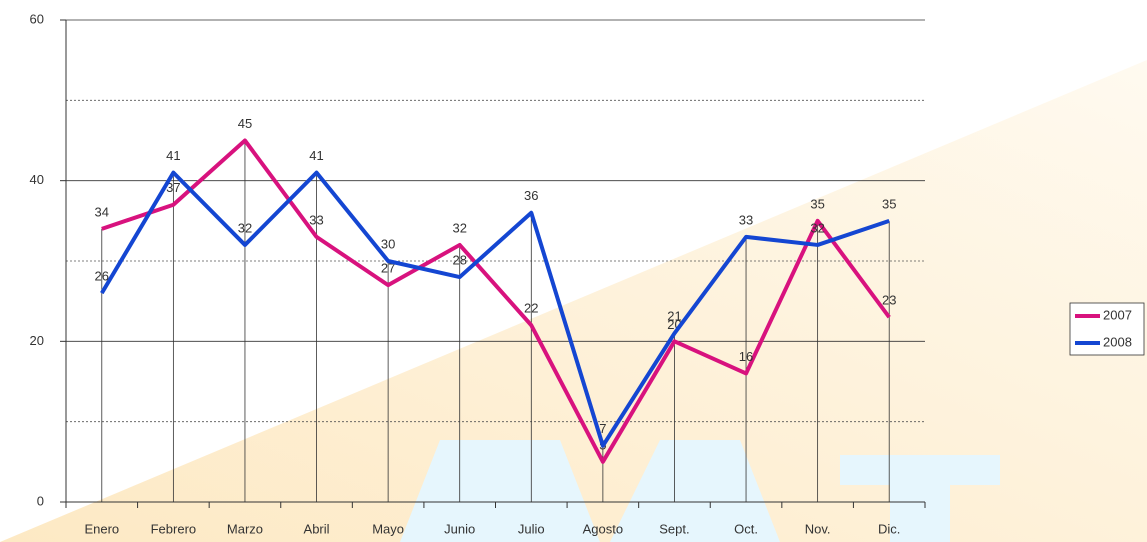 This screenshot has height=542, width=1147. What do you see at coordinates (40, 500) in the screenshot?
I see `y-tick-label: 0` at bounding box center [40, 500].